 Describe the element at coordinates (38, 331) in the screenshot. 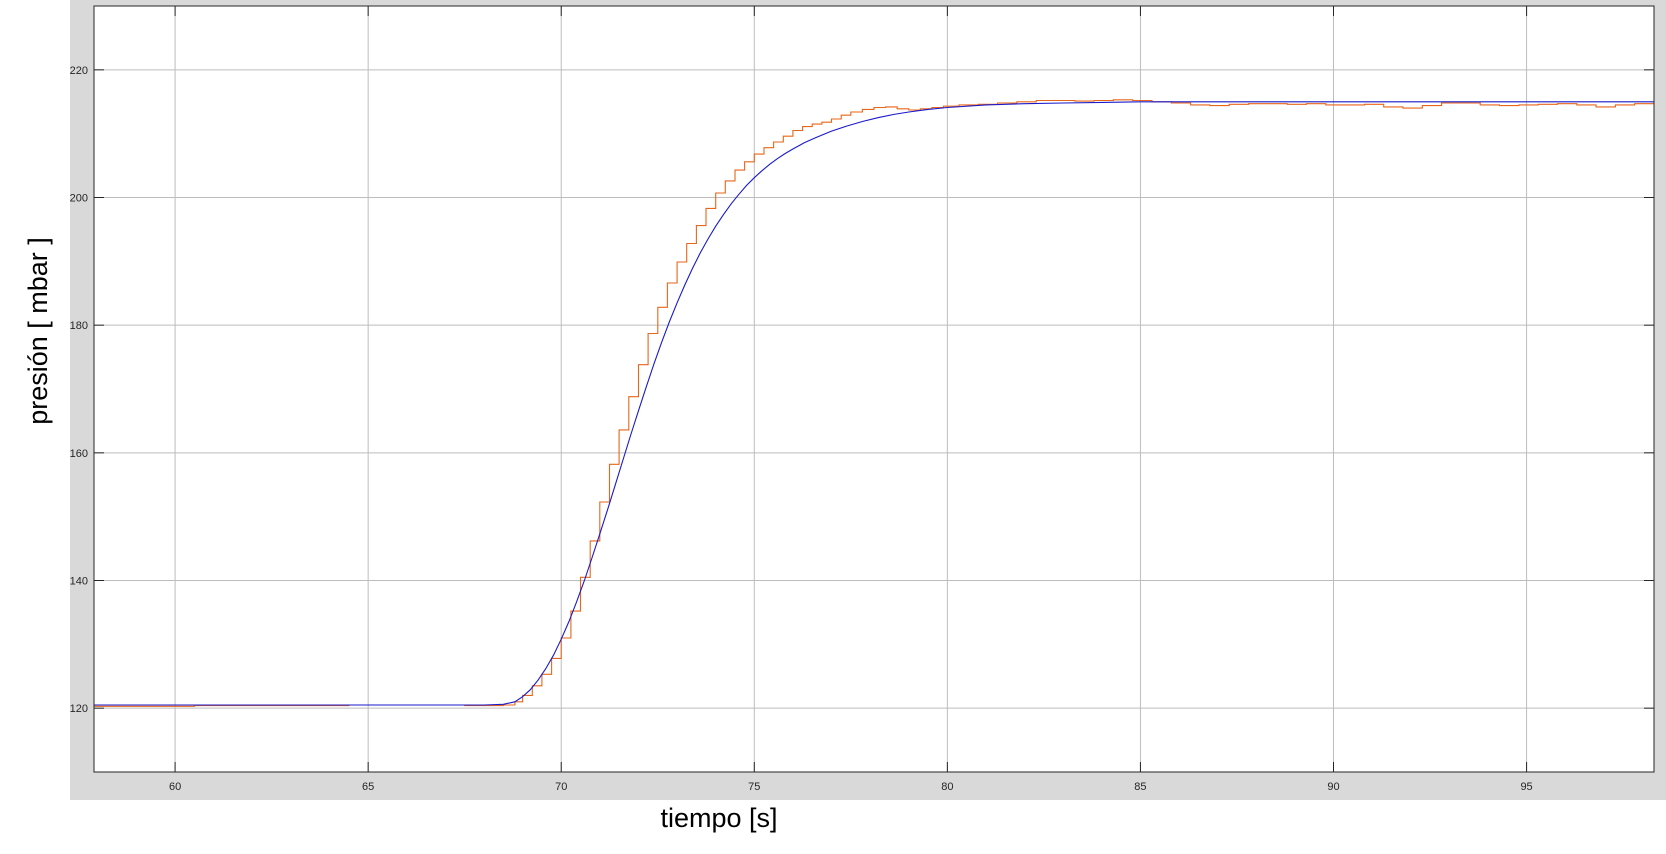

I see `y-axis-title: presión [ mbar ]` at that location.